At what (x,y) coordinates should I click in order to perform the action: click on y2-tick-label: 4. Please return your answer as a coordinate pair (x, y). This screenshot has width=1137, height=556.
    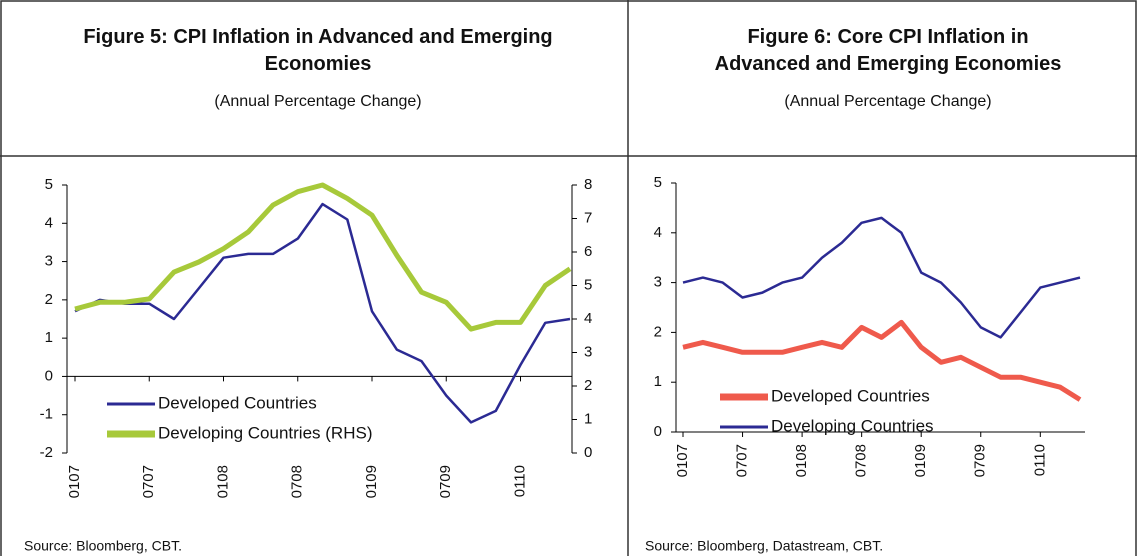
    Looking at the image, I should click on (588, 318).